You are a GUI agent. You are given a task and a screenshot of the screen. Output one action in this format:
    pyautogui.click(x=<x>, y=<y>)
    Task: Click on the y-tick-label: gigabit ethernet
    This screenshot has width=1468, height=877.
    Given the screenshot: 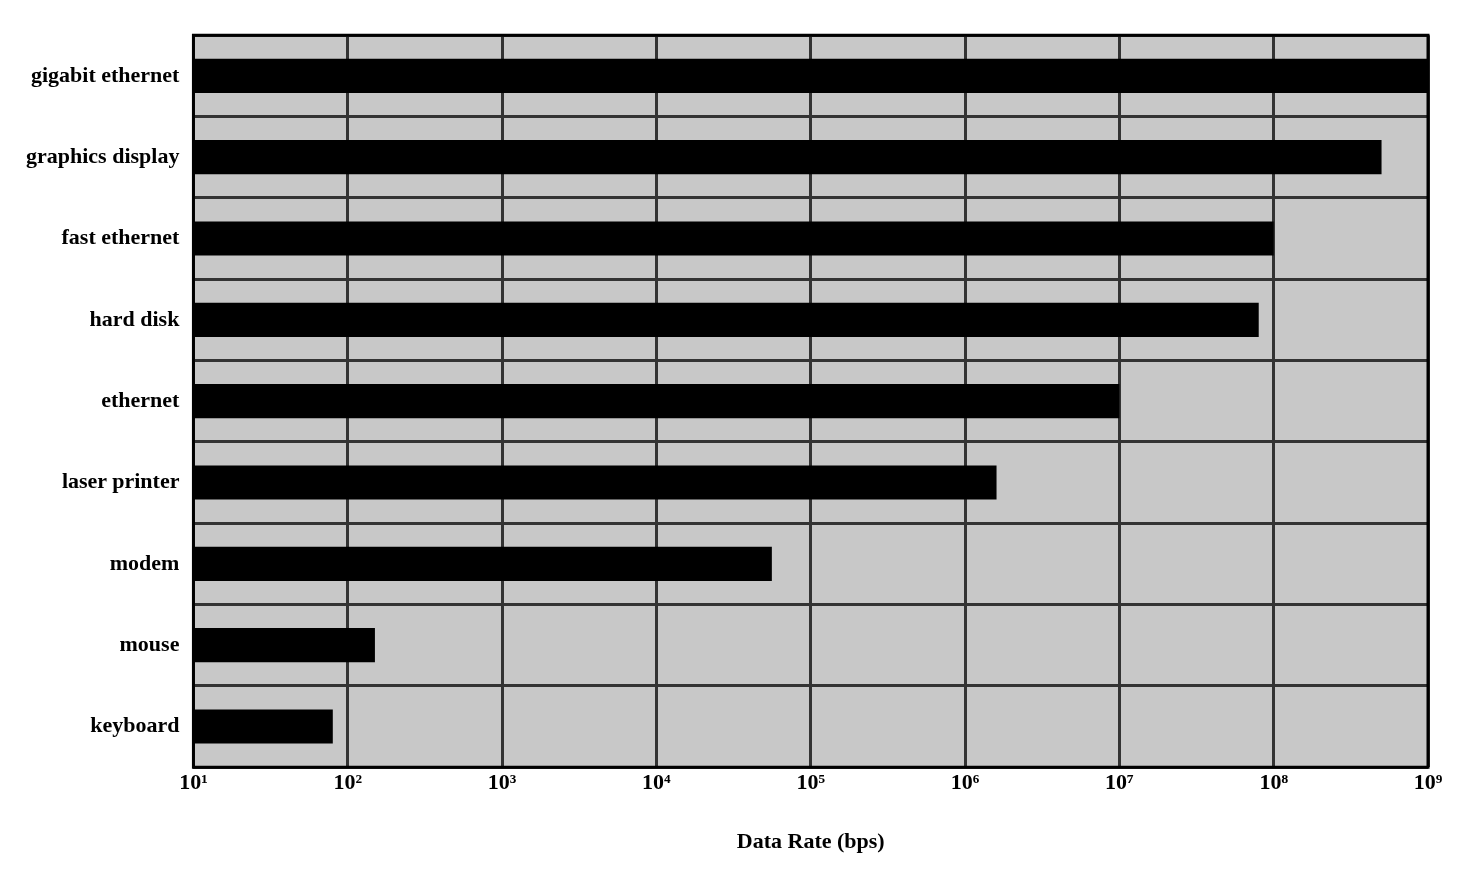 What is the action you would take?
    pyautogui.click(x=105, y=74)
    